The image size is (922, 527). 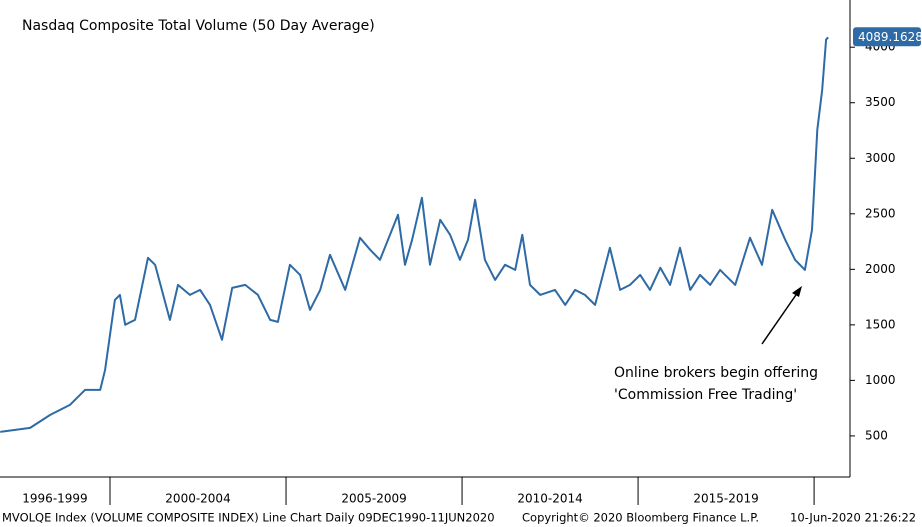 What do you see at coordinates (549, 499) in the screenshot?
I see `x-category-label: 2010-2014` at bounding box center [549, 499].